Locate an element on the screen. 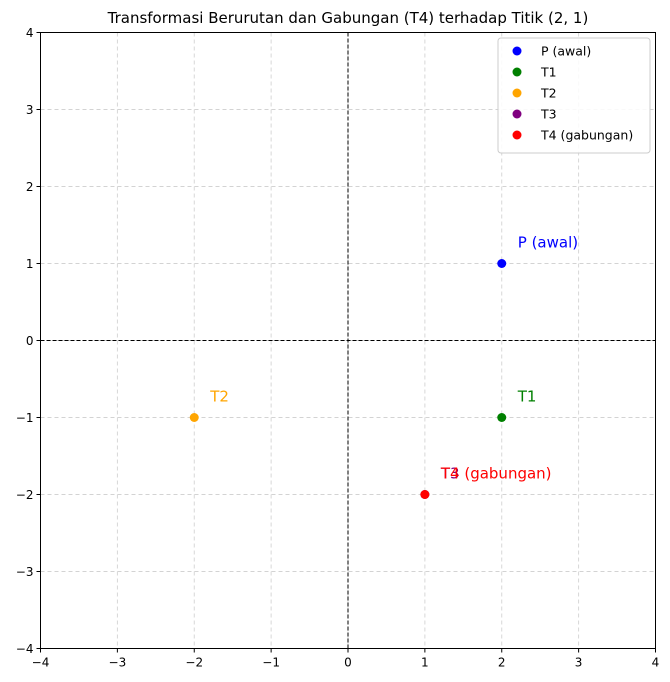 Image resolution: width=670 pixels, height=682 pixels. x-tick-label: 2 is located at coordinates (502, 663).